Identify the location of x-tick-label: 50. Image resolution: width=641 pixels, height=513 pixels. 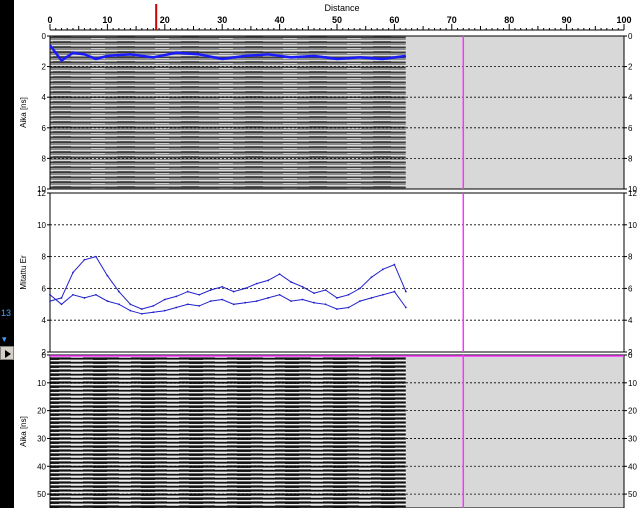
(337, 20).